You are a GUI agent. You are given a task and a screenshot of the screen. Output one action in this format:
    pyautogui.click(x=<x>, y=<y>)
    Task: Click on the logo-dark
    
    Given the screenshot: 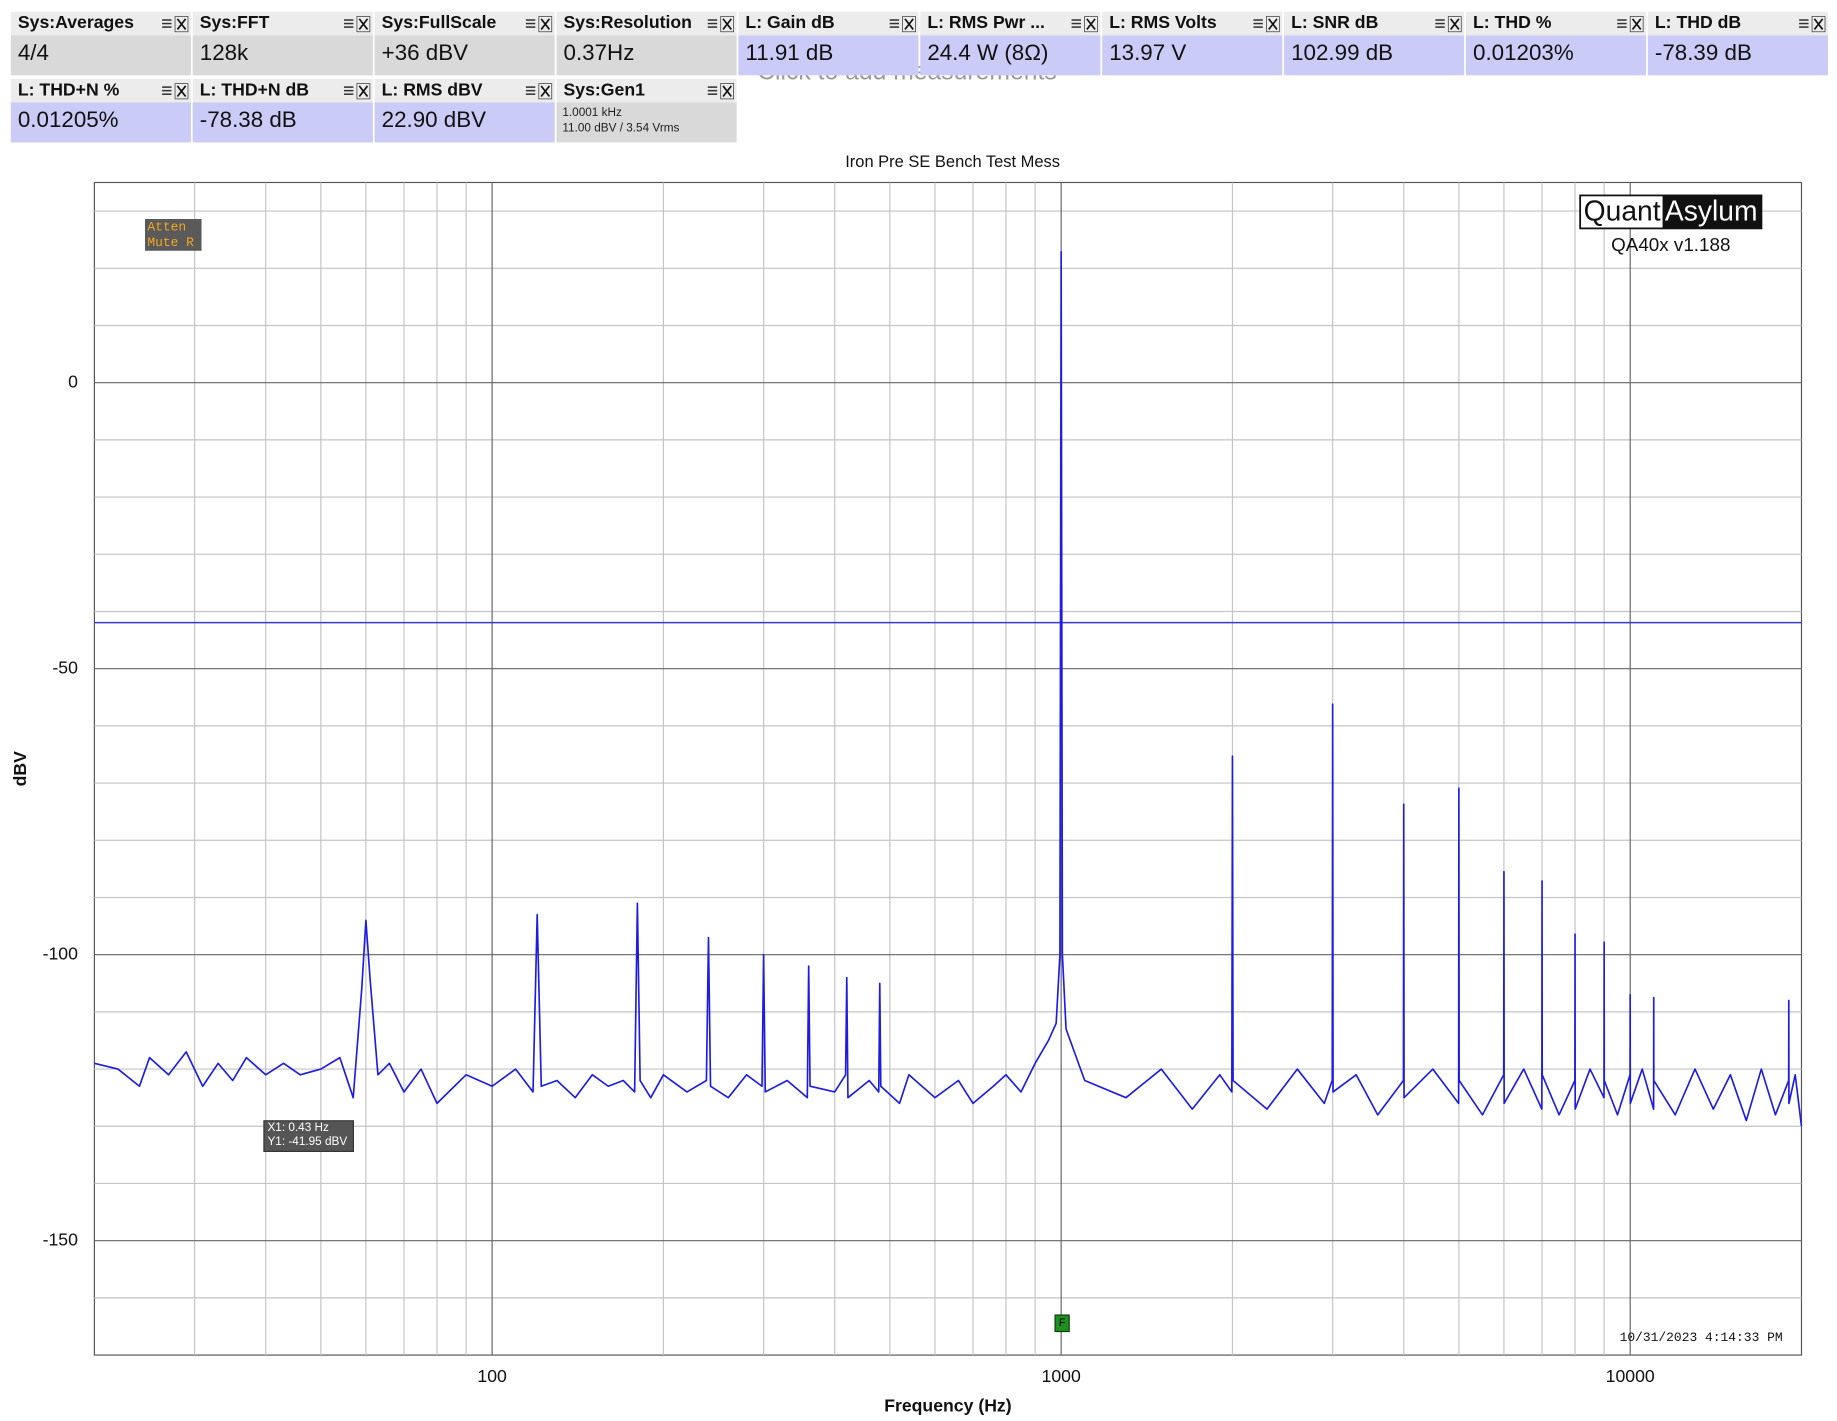 What is the action you would take?
    pyautogui.click(x=1712, y=212)
    